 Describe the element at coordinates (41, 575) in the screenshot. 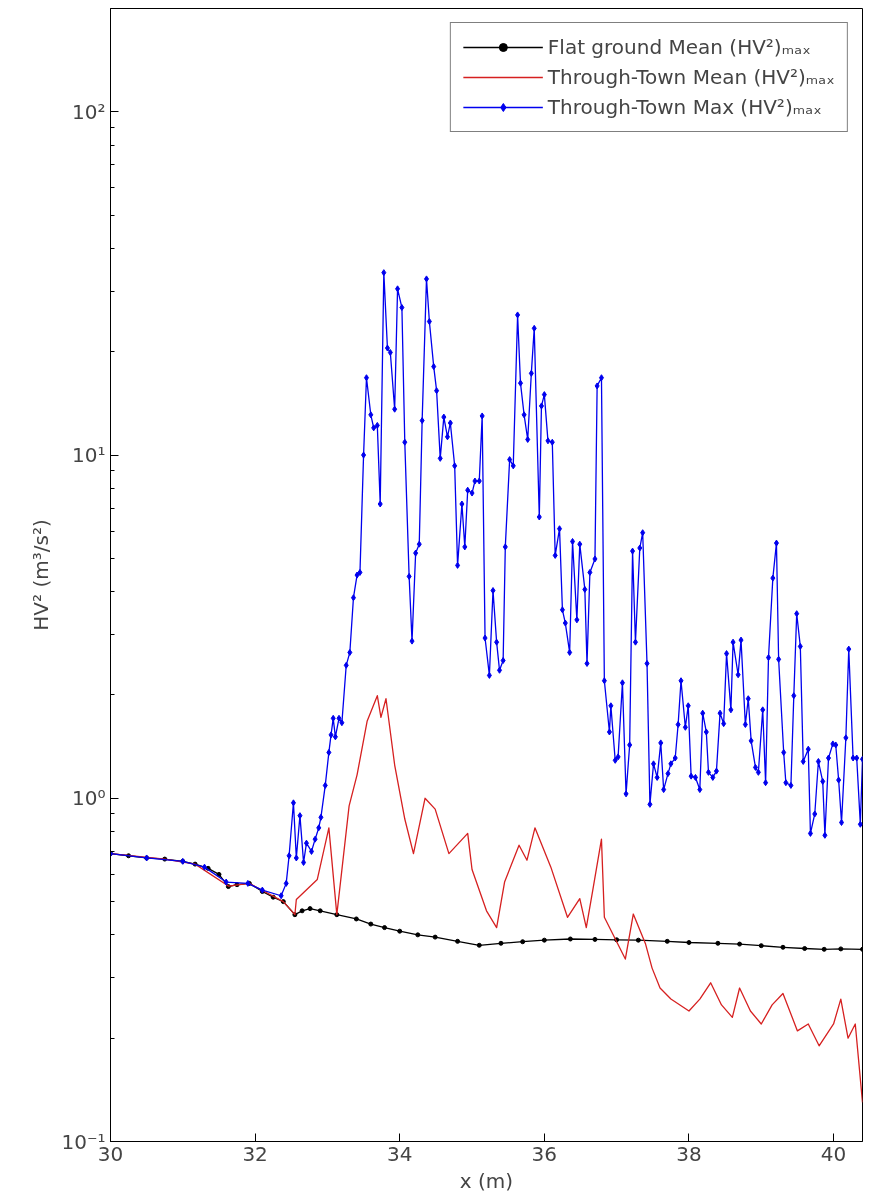

I see `y-axis-title: HV² (m³/s²)` at that location.